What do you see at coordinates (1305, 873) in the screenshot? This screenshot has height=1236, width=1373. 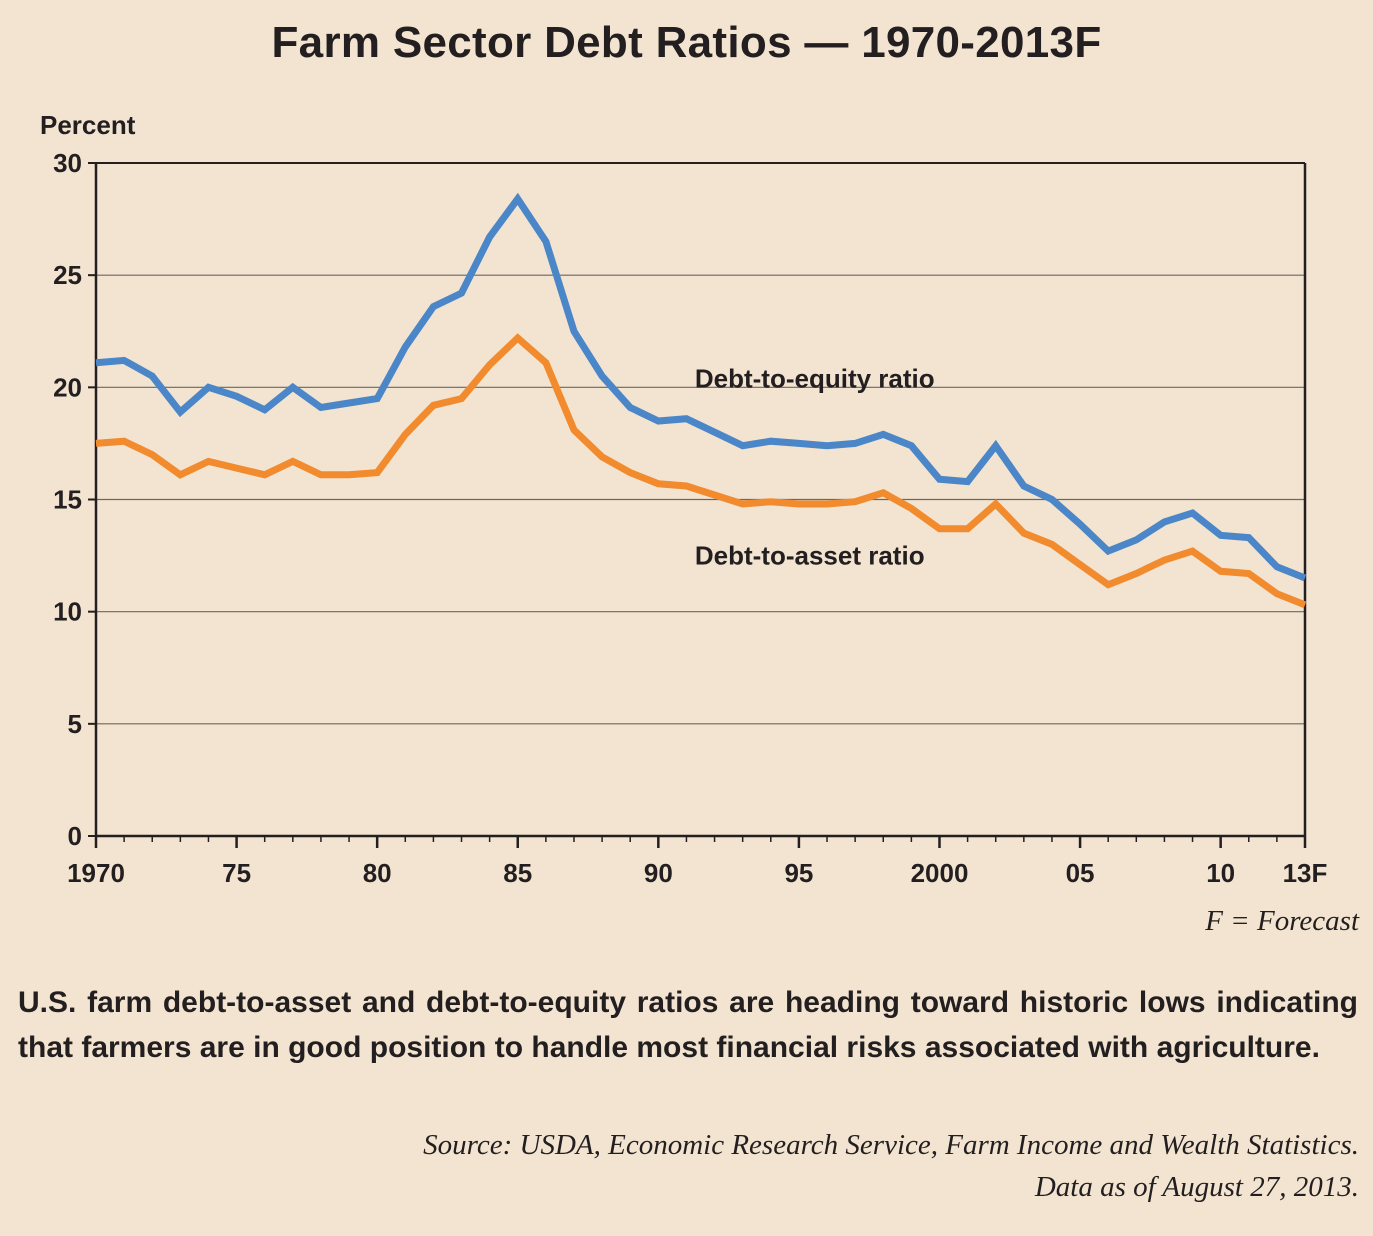 I see `x-tick-label-13F: 13F` at bounding box center [1305, 873].